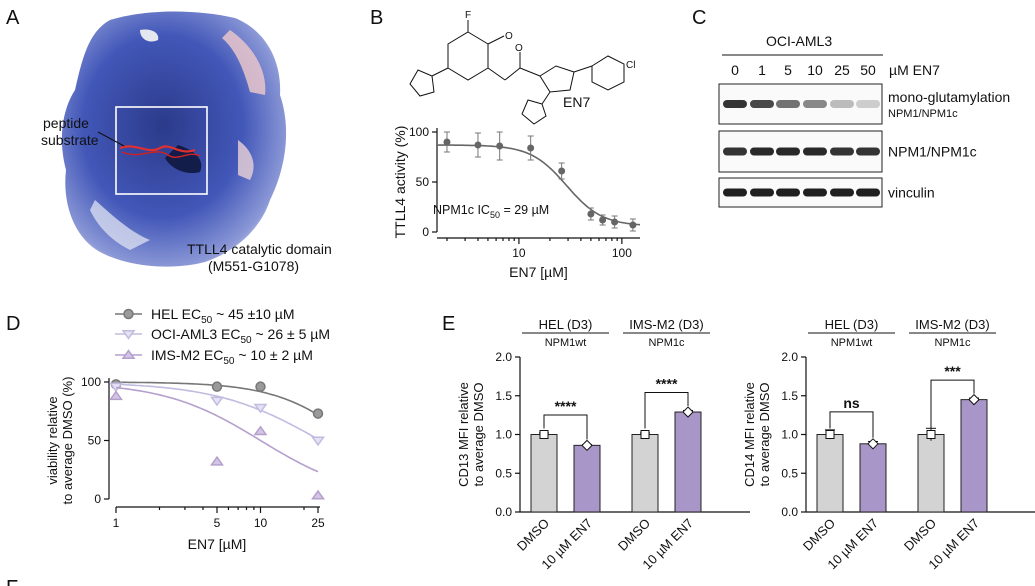 Image resolution: width=1035 pixels, height=586 pixels. Describe the element at coordinates (566, 406) in the screenshot. I see `significance-label: ****` at that location.